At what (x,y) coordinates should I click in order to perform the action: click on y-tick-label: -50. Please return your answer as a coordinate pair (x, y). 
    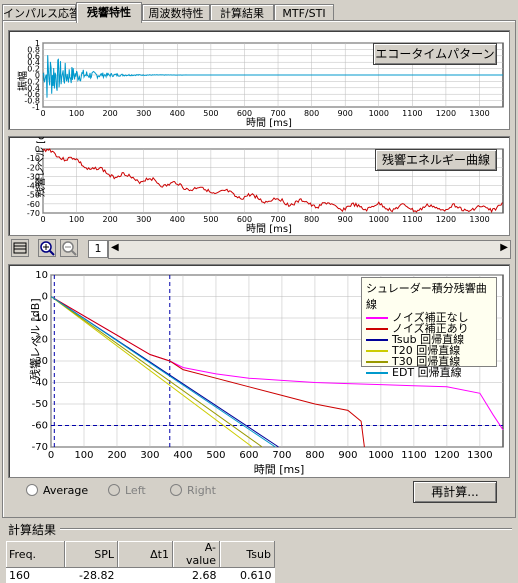
    Looking at the image, I should click on (40, 404).